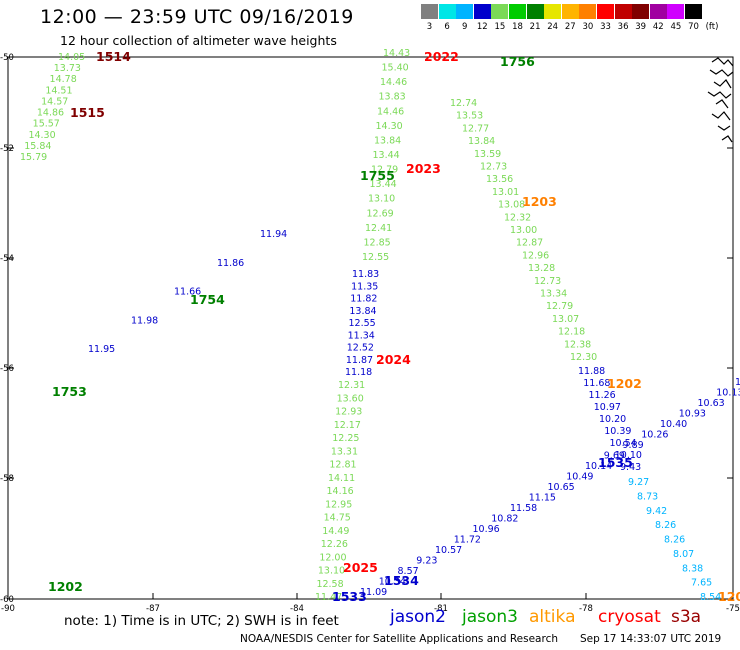  I want to click on wave-height-value: 12.73, so click(547, 281).